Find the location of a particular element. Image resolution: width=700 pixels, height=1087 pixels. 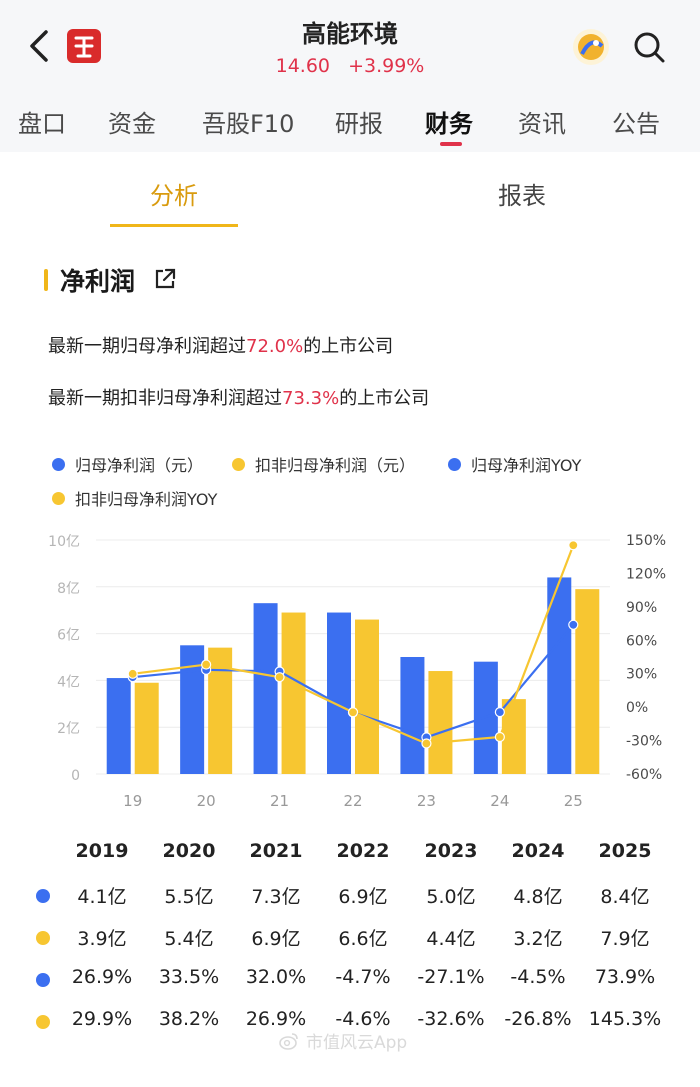

stat-net-profit-rank: 最新一期归母净利润超过72.0%的上市公司 is located at coordinates (220, 345).